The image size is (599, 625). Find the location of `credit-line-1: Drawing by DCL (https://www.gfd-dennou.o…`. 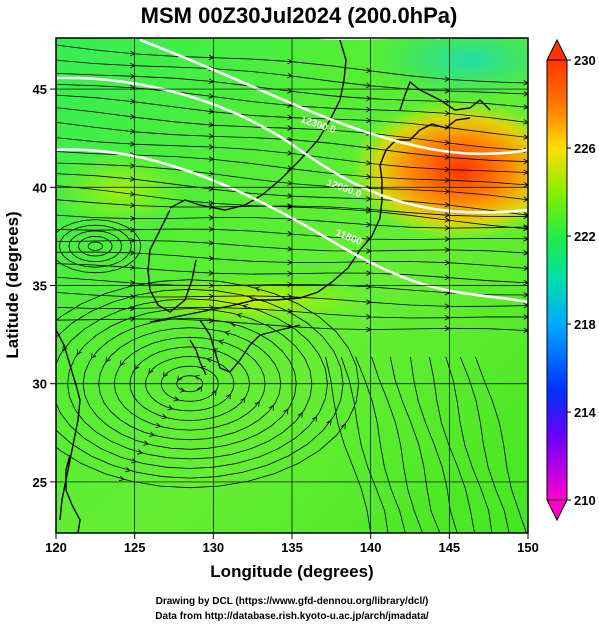

credit-line-1: Drawing by DCL (https://www.gfd-dennou.o… is located at coordinates (292, 601).